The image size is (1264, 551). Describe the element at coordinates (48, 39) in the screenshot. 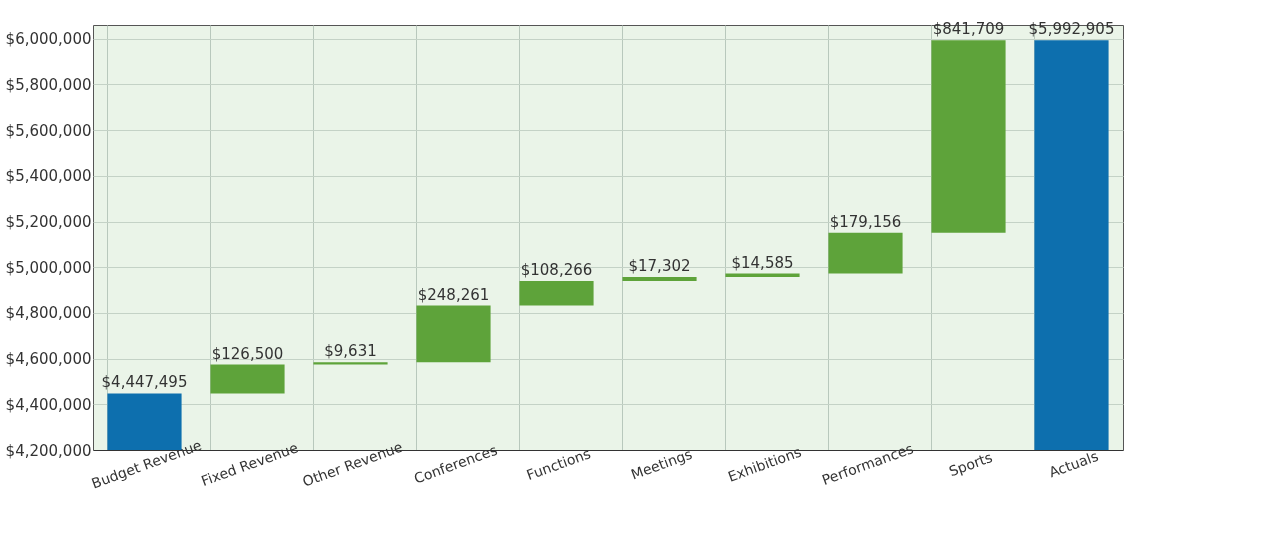

I see `y-tick-label: $6,000,000` at that location.